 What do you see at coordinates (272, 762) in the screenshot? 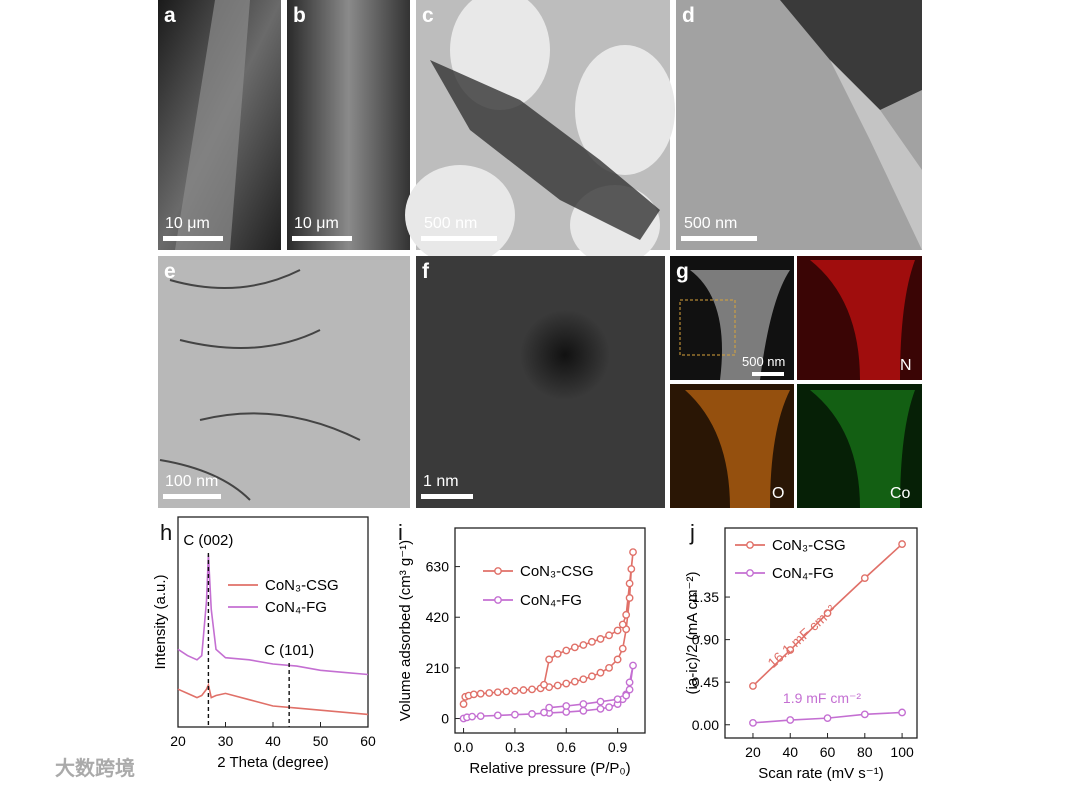
I see `x-axis-label: 2 Theta (degree)` at bounding box center [272, 762].